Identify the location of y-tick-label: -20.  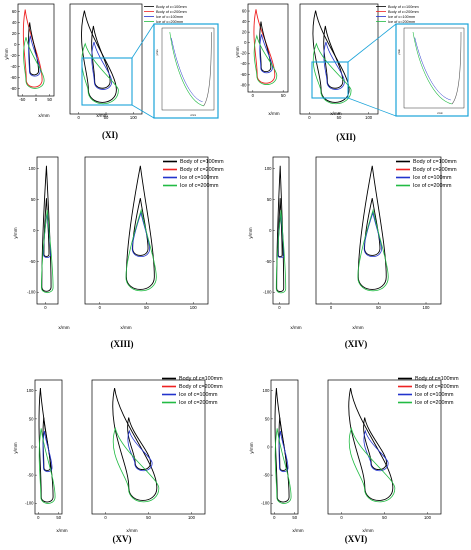
(243, 53).